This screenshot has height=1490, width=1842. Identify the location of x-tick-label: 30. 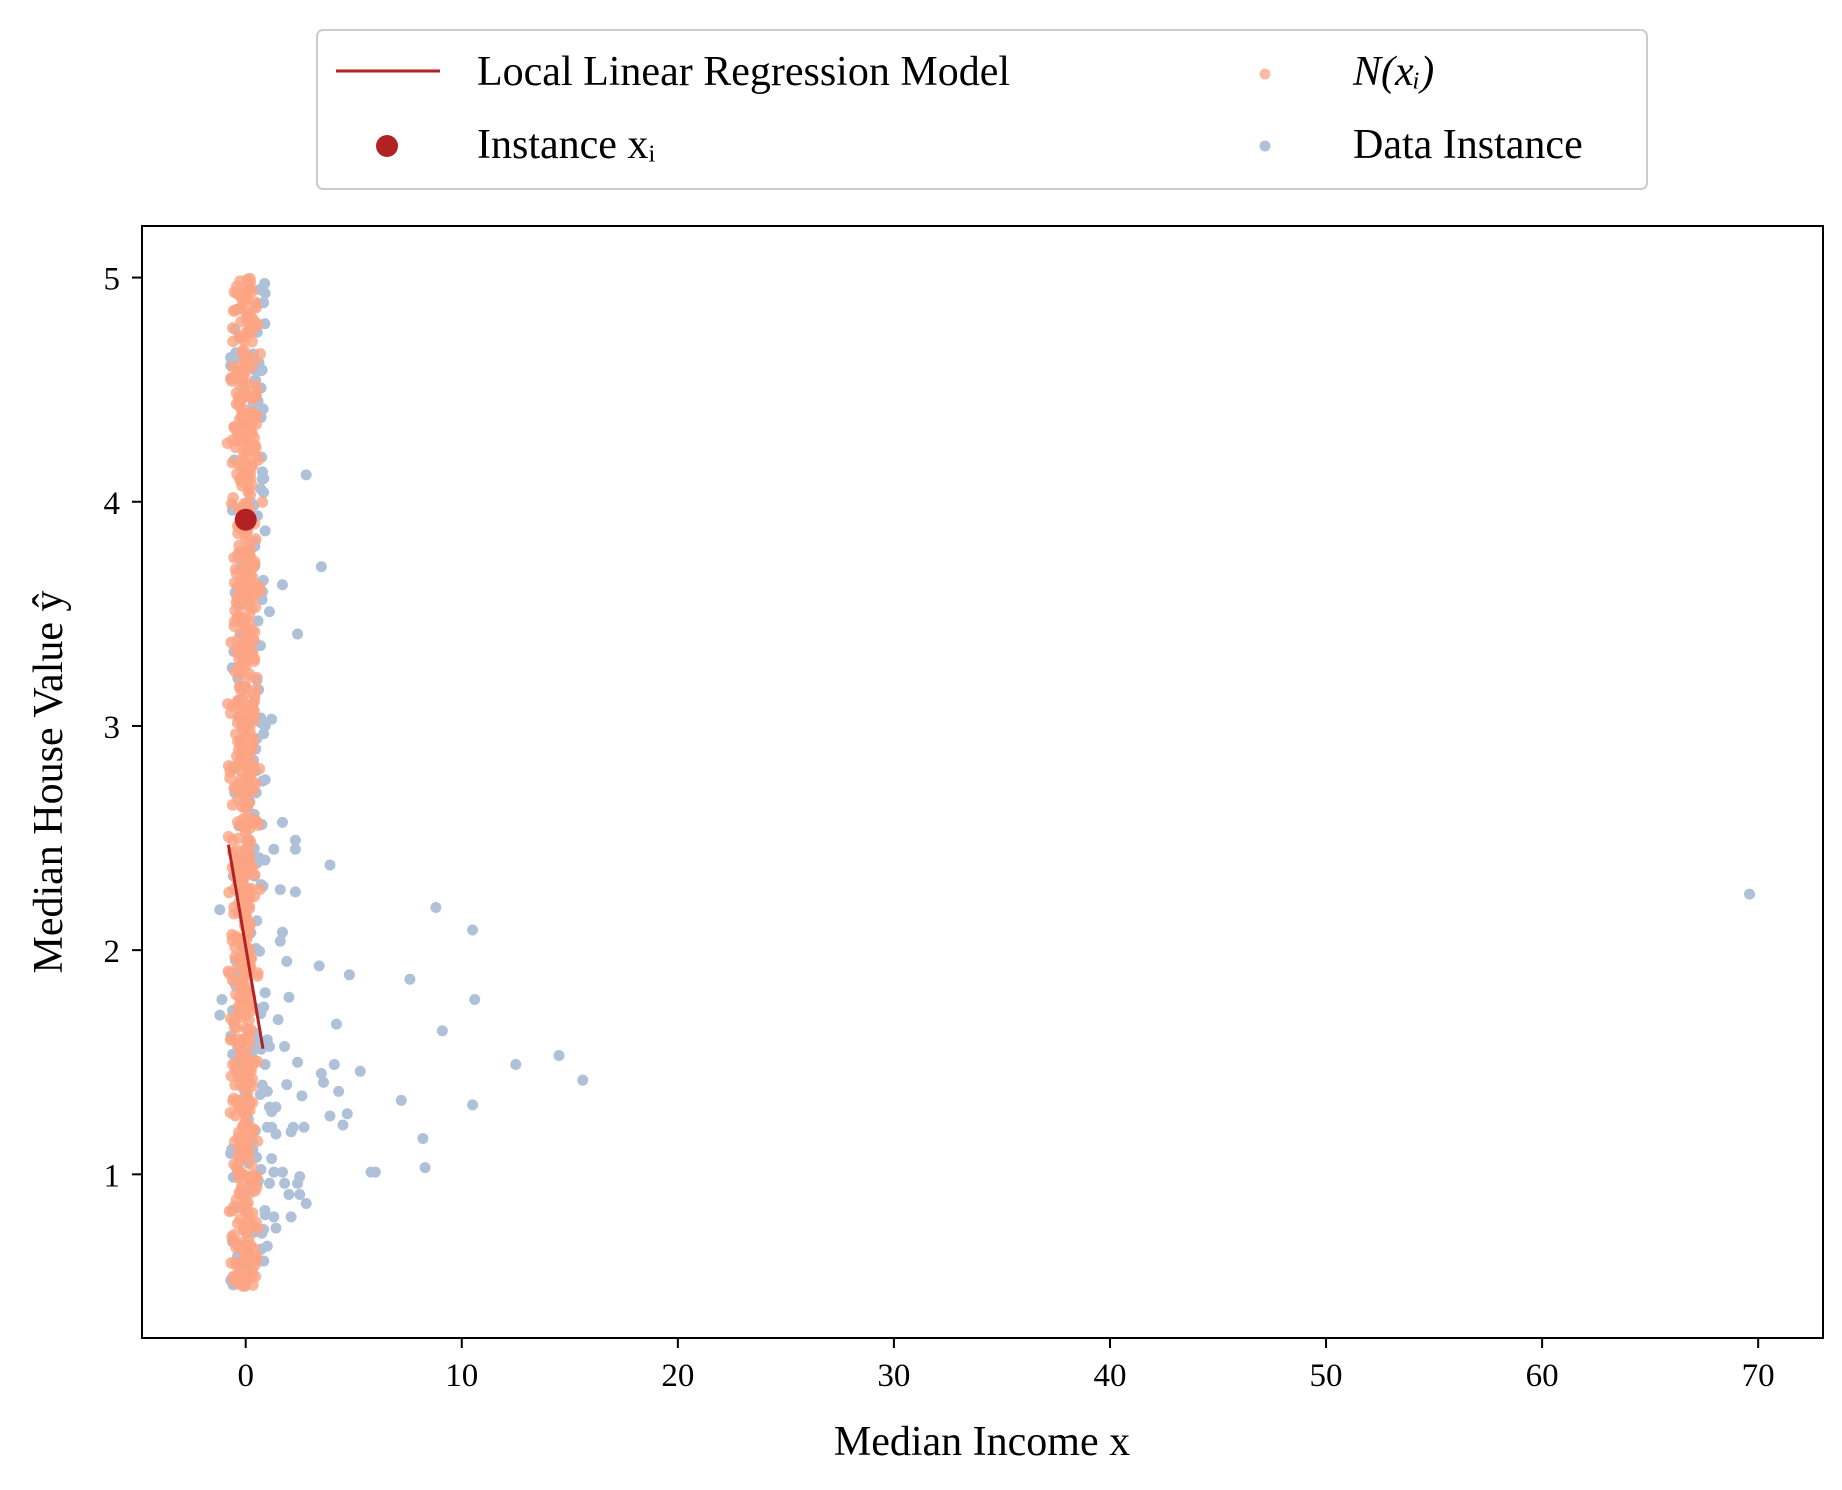
(893, 1376).